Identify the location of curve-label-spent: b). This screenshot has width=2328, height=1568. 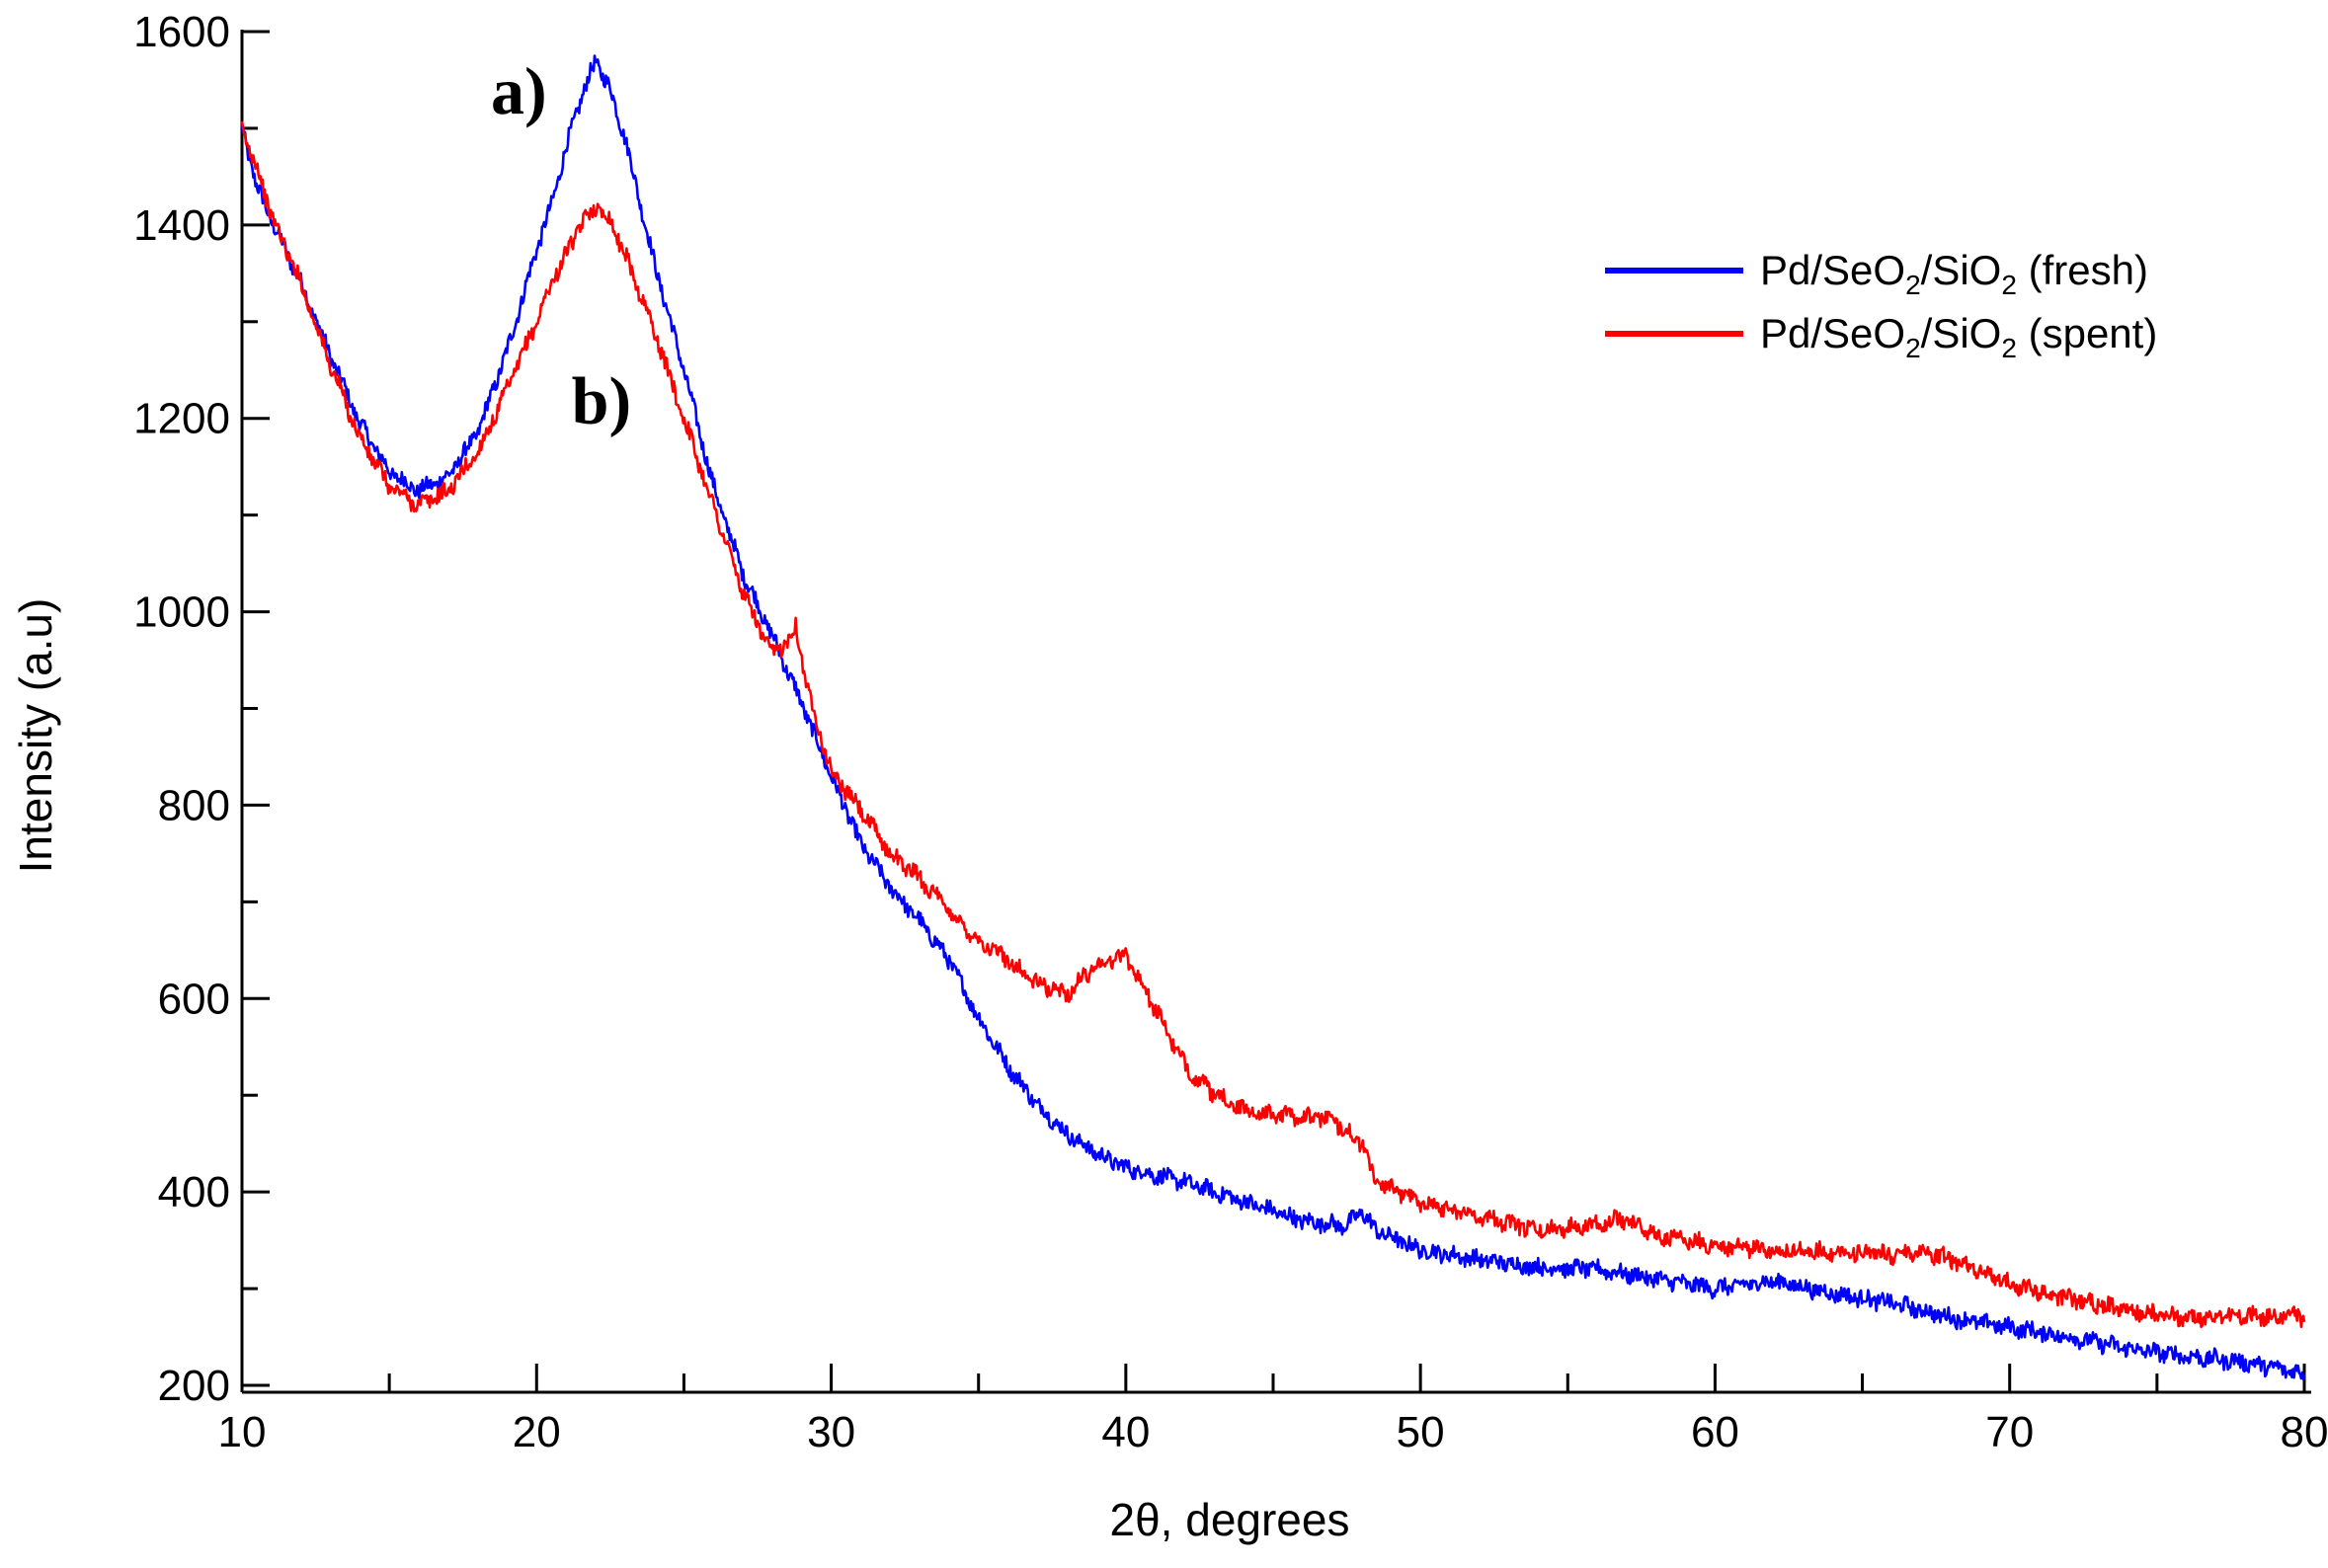
(601, 400).